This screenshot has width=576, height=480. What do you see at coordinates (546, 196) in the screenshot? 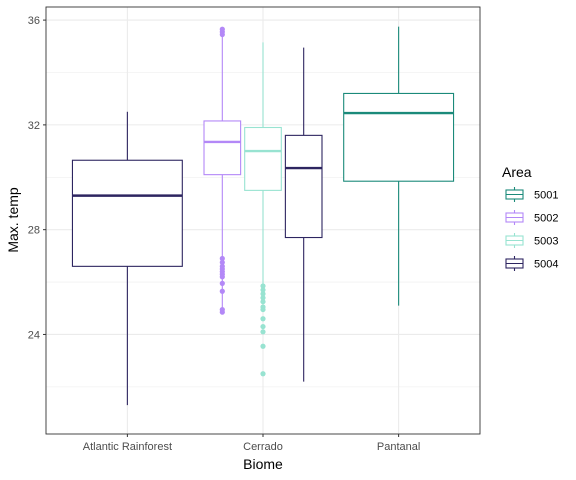
I see `legend-label-5001: 5001` at bounding box center [546, 196].